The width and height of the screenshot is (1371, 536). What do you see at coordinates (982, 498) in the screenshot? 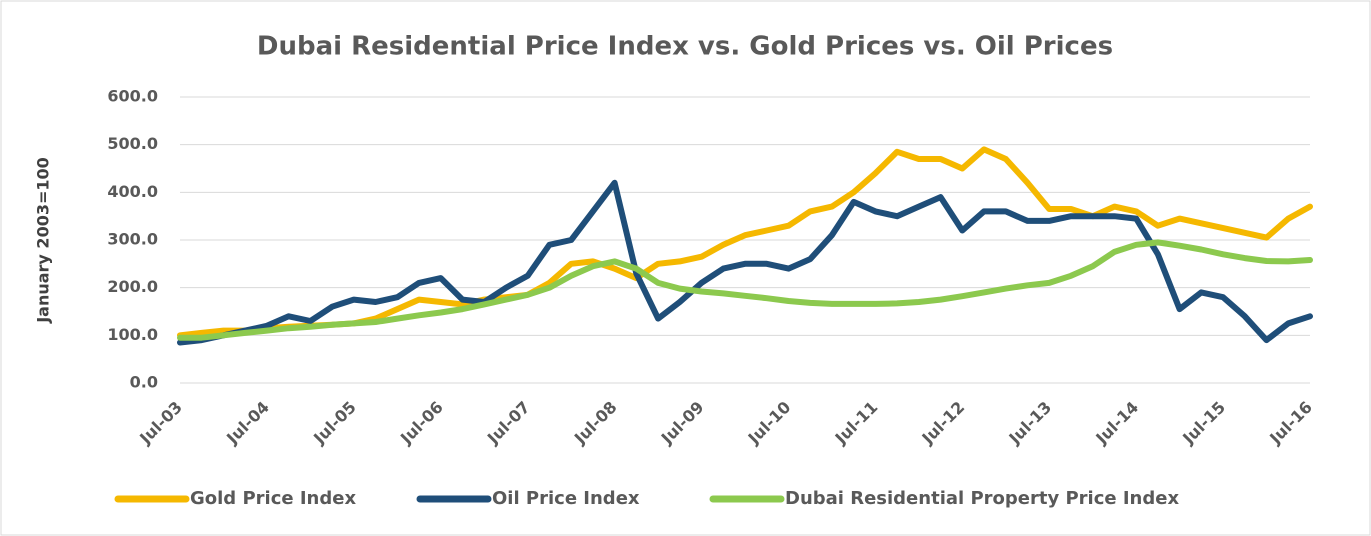
I see `legend-label: Dubai Residential Property Price Index` at bounding box center [982, 498].